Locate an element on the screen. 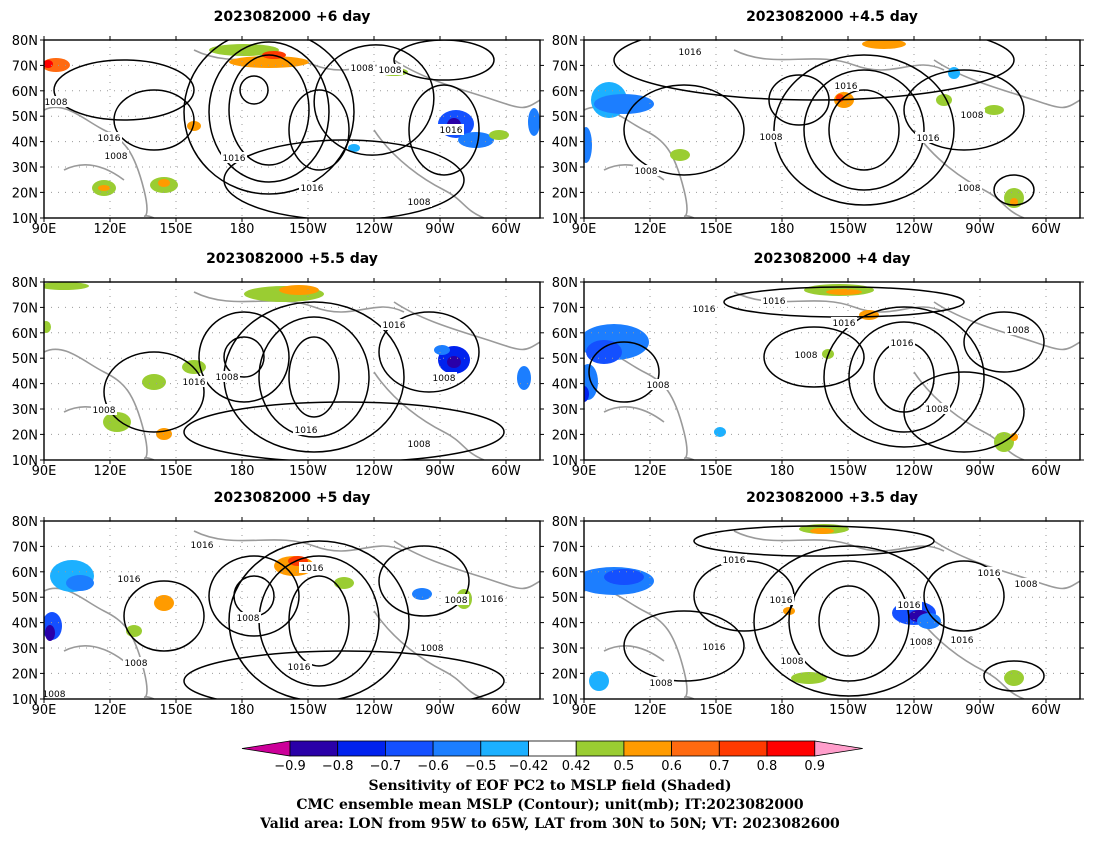  lon-tick-label: 60W is located at coordinates (1046, 229).